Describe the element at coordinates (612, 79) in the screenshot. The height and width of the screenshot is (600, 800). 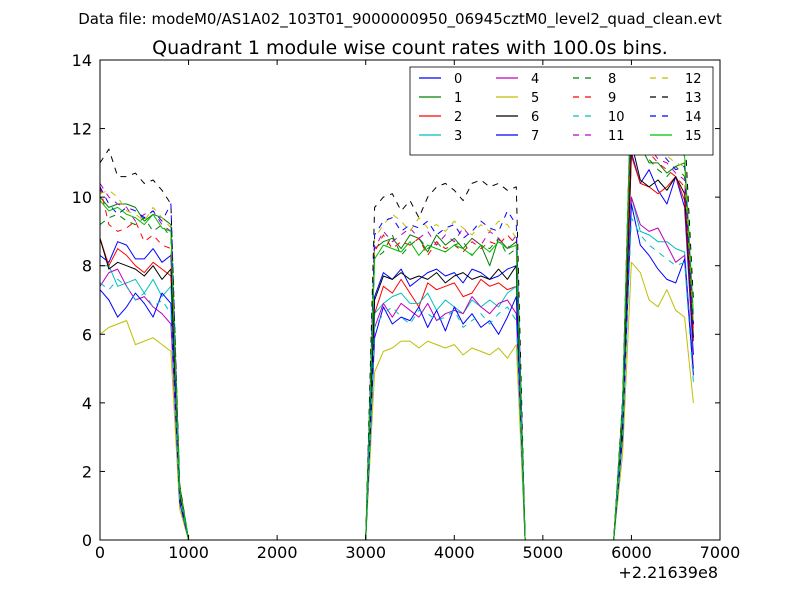
I see `legend-label-8: 8` at that location.